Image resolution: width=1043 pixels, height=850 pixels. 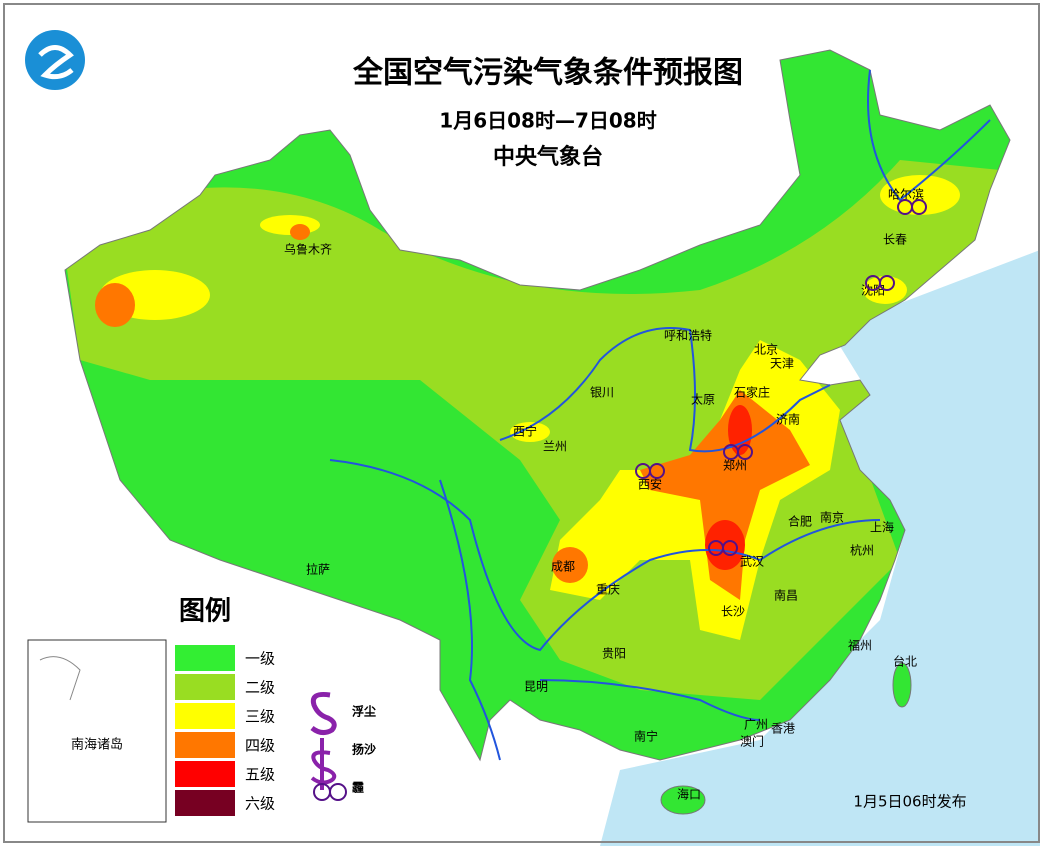 What do you see at coordinates (800, 521) in the screenshot?
I see `city-label: 合肥` at bounding box center [800, 521].